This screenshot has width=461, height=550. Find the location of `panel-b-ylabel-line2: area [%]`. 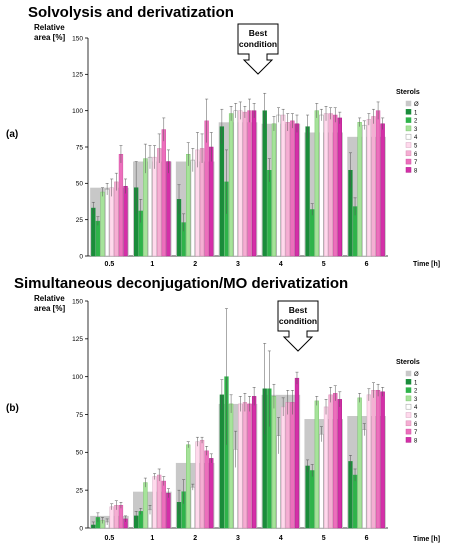

panel-b-ylabel-line2: area [%] is located at coordinates (49, 308).